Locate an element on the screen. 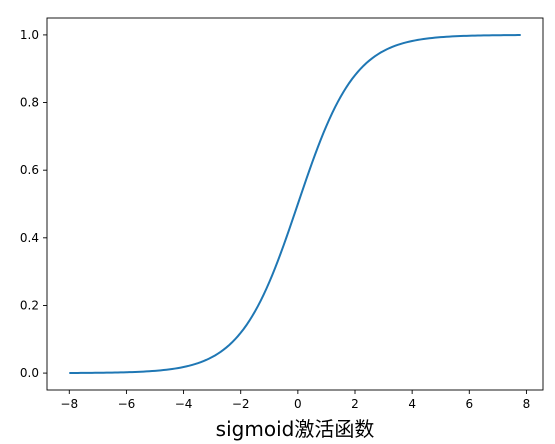 The height and width of the screenshot is (444, 555). y-tick-label: 0.2 is located at coordinates (29, 305).